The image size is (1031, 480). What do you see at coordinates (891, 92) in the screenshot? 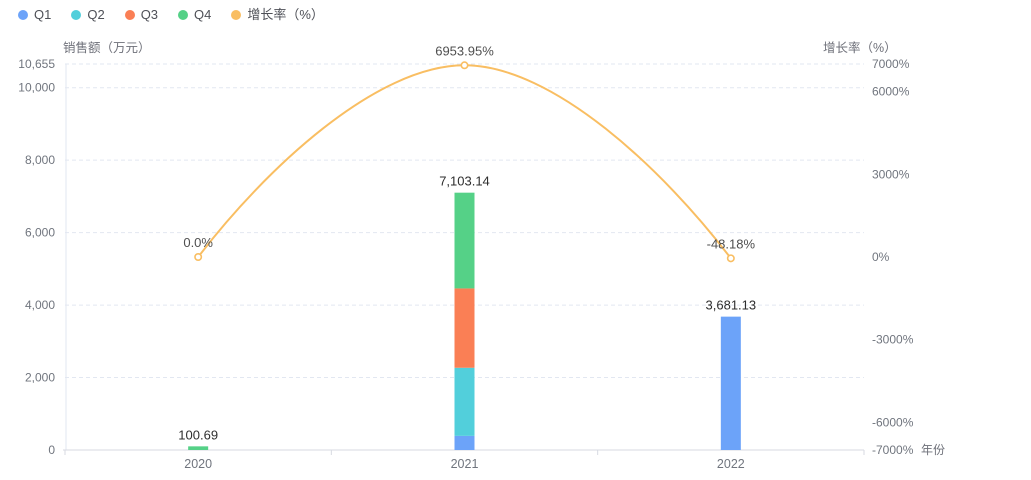
I see `right-axis-tick-label: 6000%` at bounding box center [891, 92].